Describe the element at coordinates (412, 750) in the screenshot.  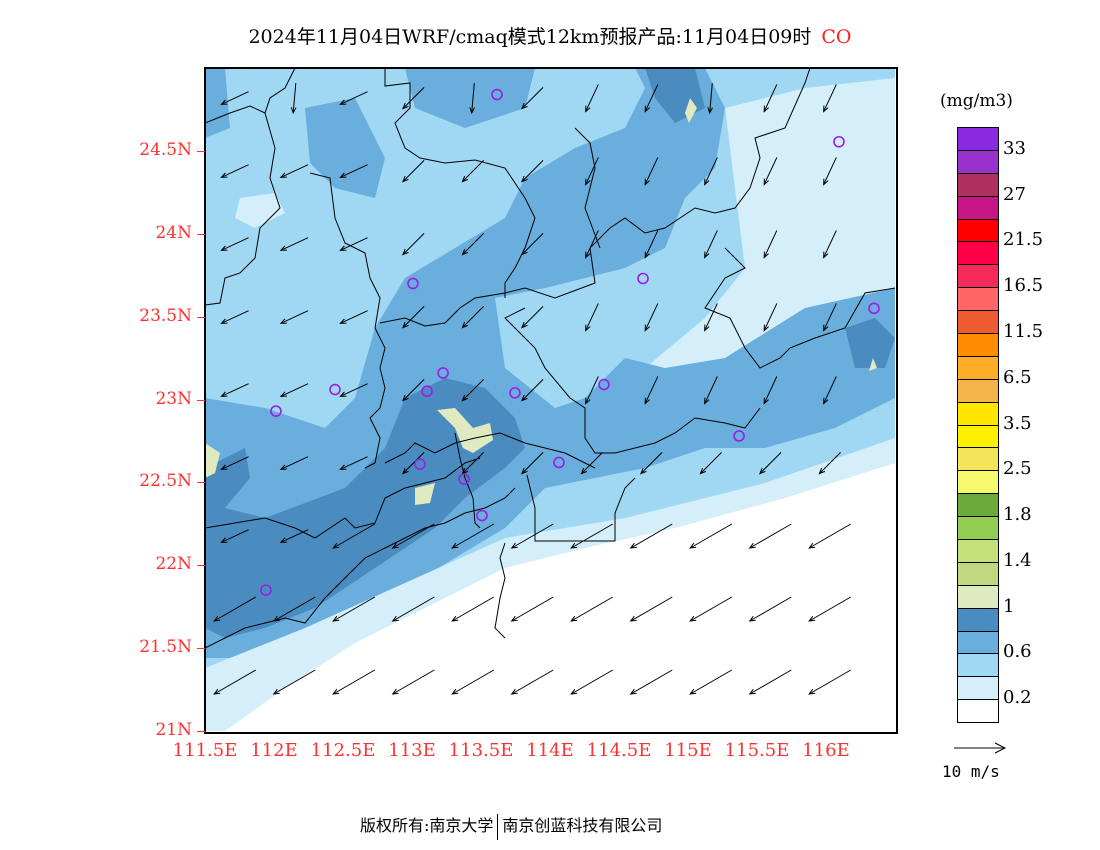
I see `lon-label: 113E` at that location.